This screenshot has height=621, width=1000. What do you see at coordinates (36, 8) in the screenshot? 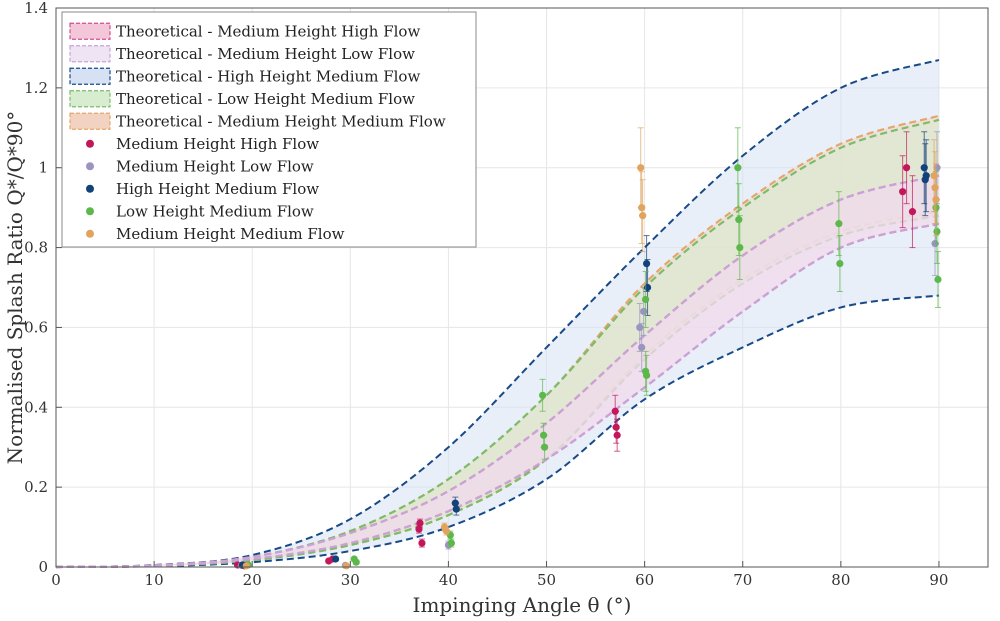
I see `y-tick-label: 1.4` at bounding box center [36, 8].